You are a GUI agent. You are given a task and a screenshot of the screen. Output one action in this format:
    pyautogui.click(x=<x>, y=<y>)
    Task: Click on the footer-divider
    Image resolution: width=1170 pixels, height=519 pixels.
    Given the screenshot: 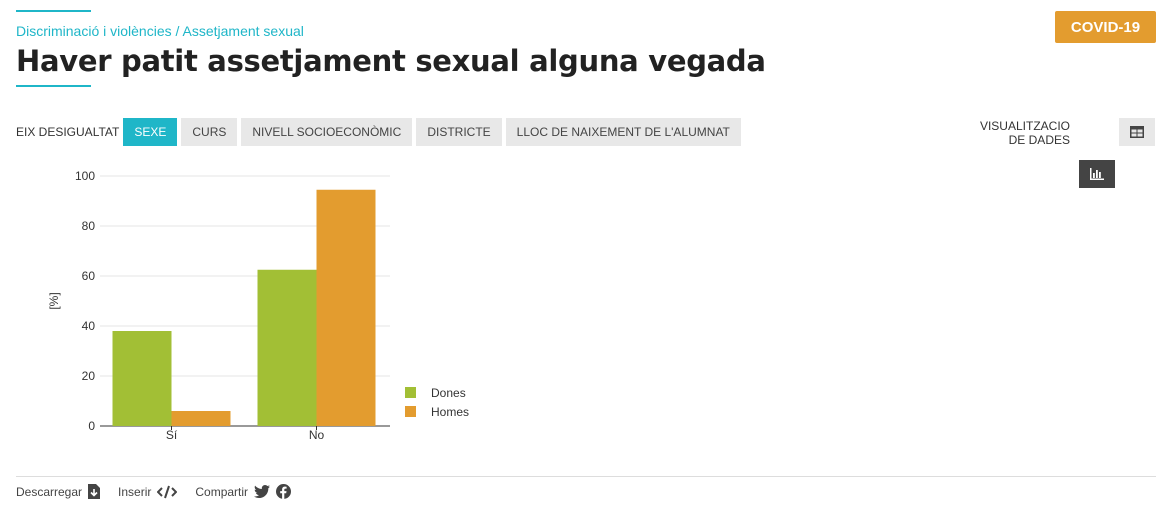 What is the action you would take?
    pyautogui.click(x=586, y=476)
    